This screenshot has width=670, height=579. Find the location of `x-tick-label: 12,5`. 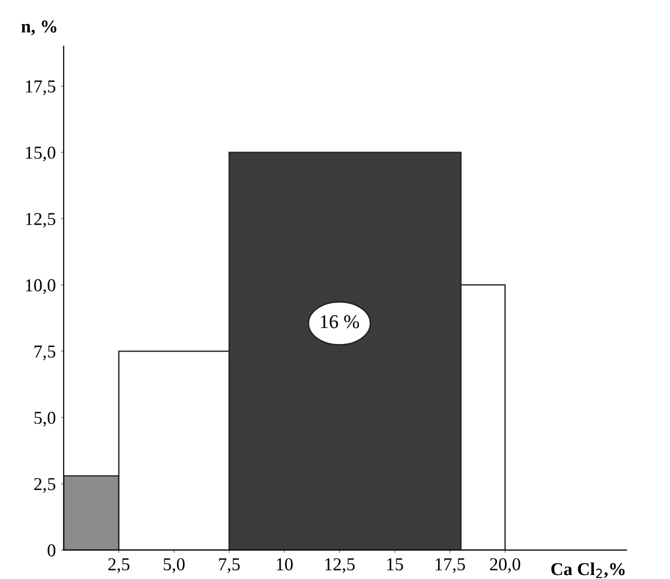

x-tick-label: 12,5 is located at coordinates (340, 565).